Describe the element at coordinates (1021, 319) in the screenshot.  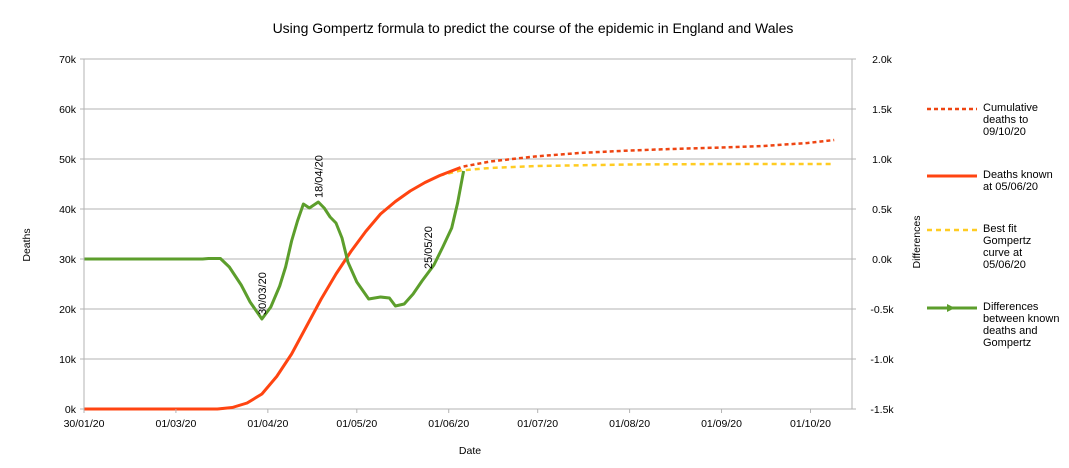
I see `legend-line: between known` at that location.